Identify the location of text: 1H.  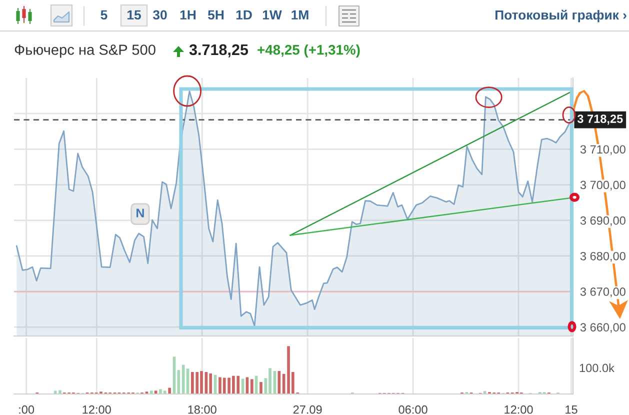
(188, 15).